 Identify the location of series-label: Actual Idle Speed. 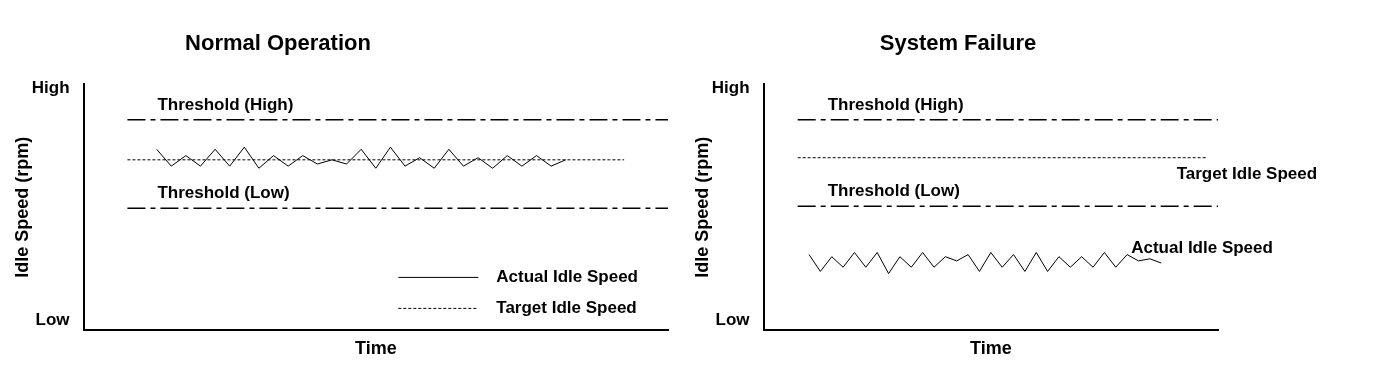
(1202, 248).